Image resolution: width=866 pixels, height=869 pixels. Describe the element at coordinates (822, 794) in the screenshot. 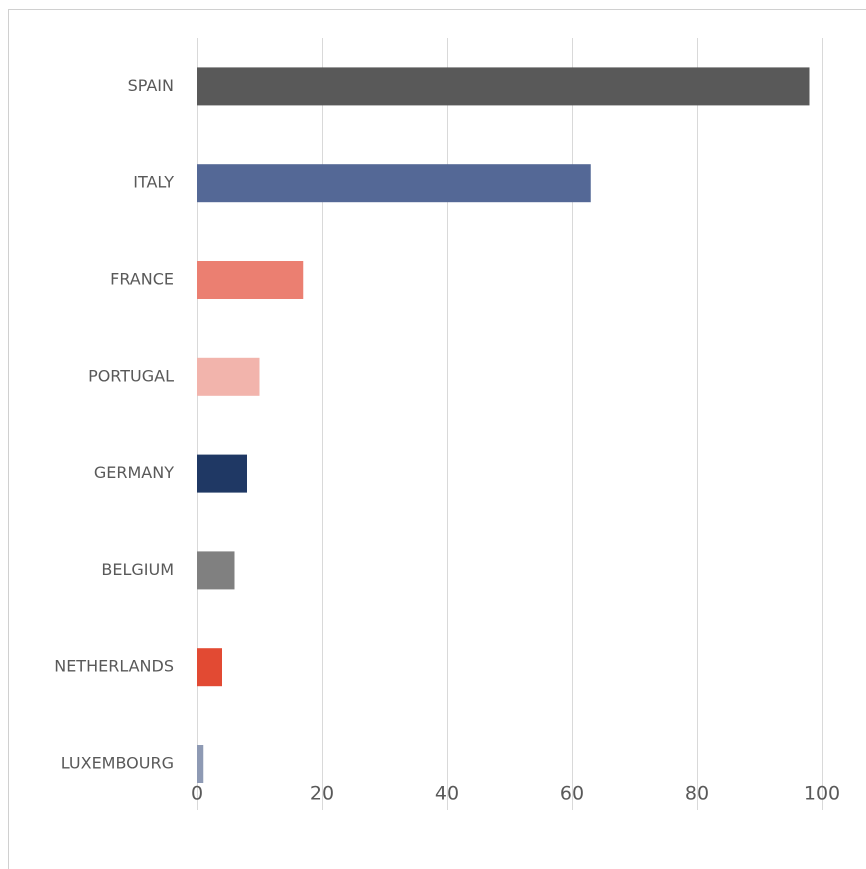

I see `x-tick-label: 100` at that location.